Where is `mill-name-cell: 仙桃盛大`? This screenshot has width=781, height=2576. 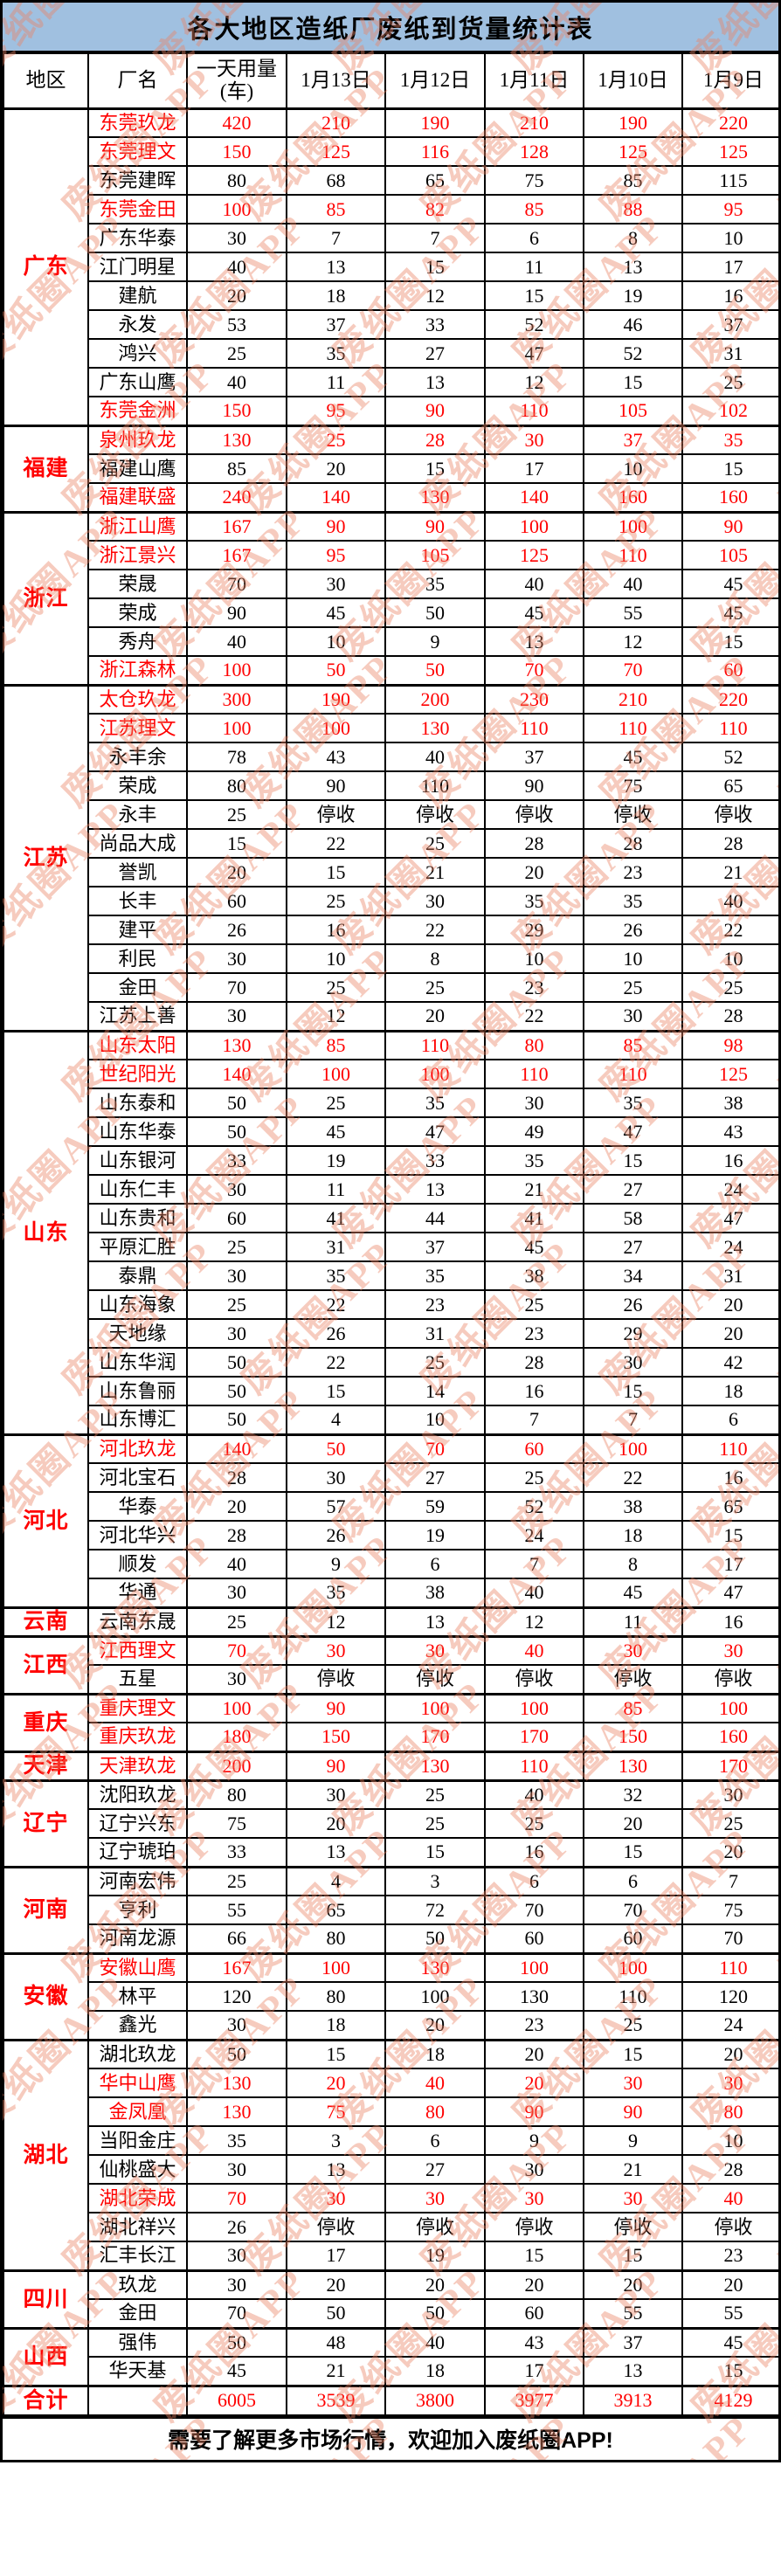
mill-name-cell: 仙桃盛大 is located at coordinates (137, 2169).